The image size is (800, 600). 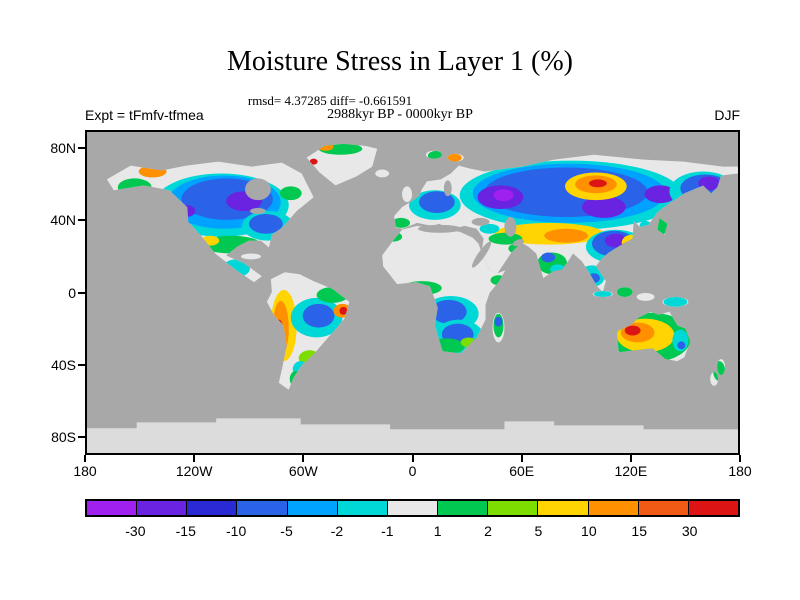 I want to click on colorbar, so click(x=412, y=508).